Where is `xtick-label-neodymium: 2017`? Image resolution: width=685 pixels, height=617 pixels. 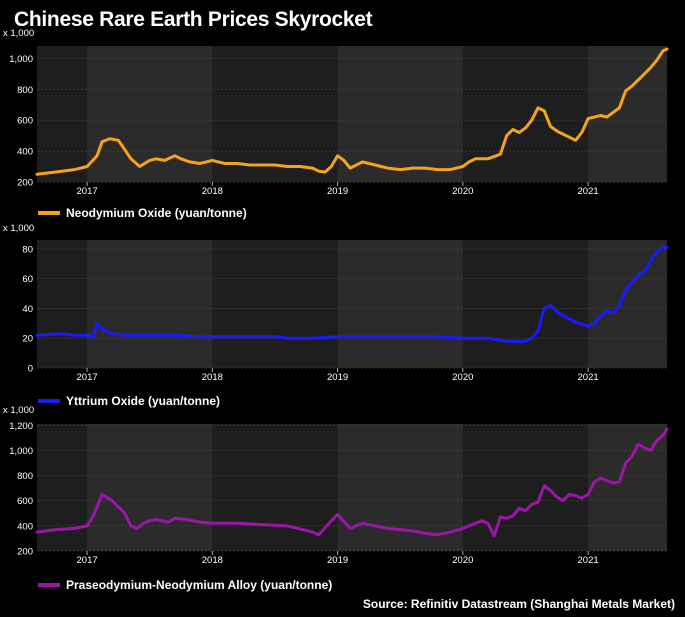 xtick-label-neodymium: 2017 is located at coordinates (87, 191).